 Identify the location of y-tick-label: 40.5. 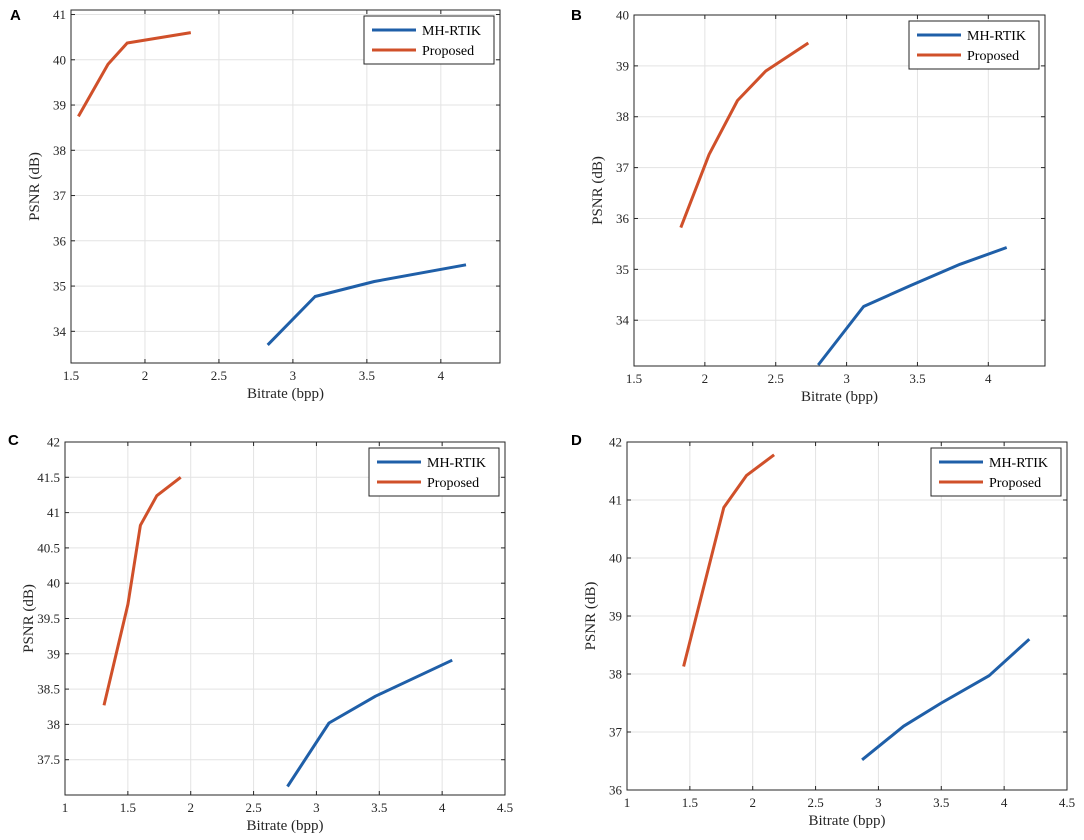
(48, 547).